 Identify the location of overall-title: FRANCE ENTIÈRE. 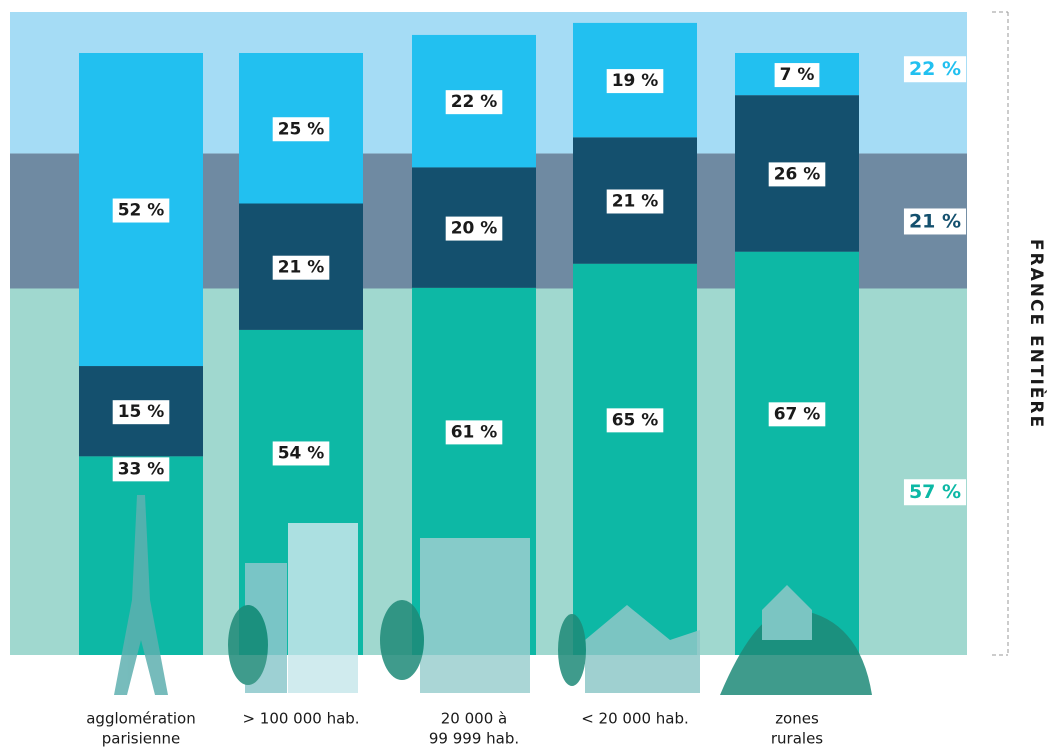
(1037, 334).